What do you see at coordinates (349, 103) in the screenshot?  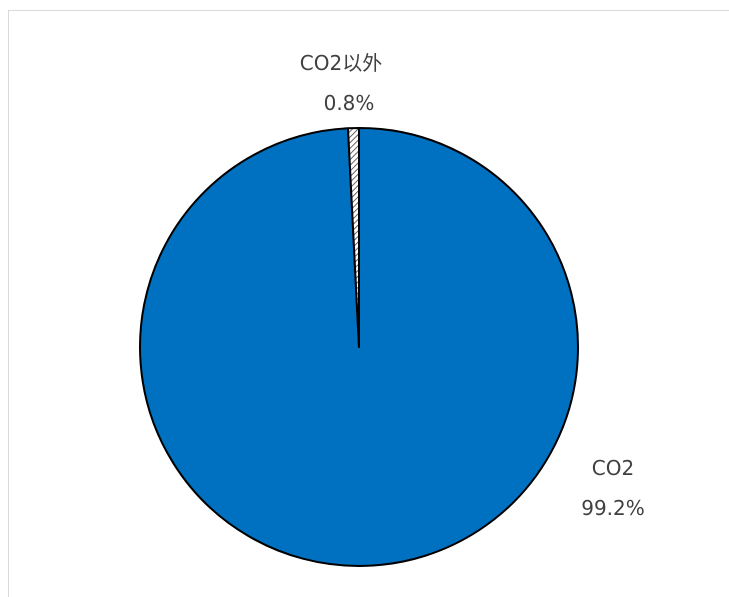 I see `data-label-non-co2-value: 0.8%` at bounding box center [349, 103].